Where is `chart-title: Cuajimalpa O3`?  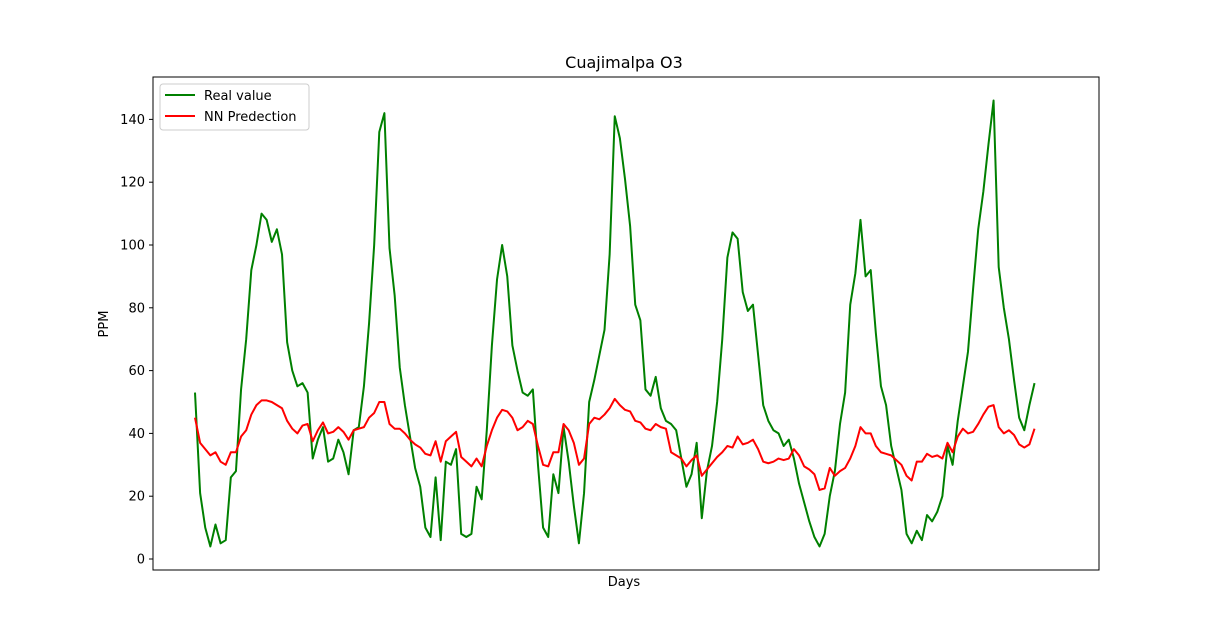
chart-title: Cuajimalpa O3 is located at coordinates (624, 62).